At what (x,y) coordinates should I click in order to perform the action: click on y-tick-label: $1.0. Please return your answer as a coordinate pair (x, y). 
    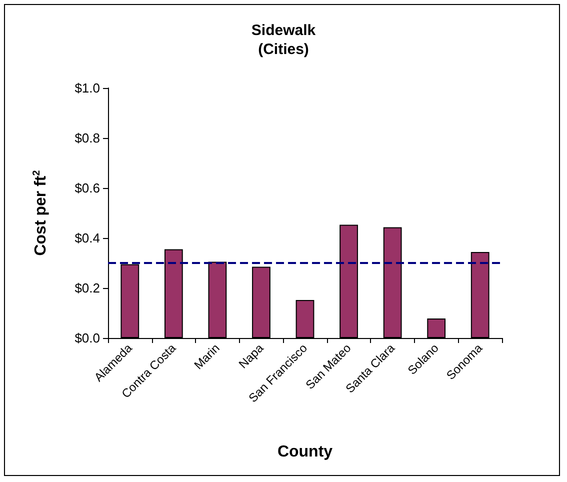
    Looking at the image, I should click on (87, 88).